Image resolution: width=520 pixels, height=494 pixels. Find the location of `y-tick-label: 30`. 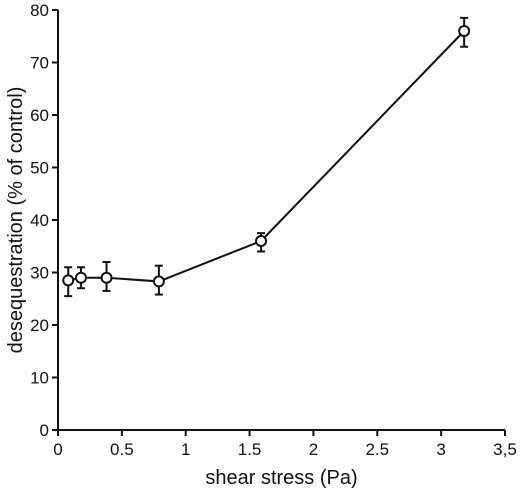

y-tick-label: 30 is located at coordinates (39, 273).